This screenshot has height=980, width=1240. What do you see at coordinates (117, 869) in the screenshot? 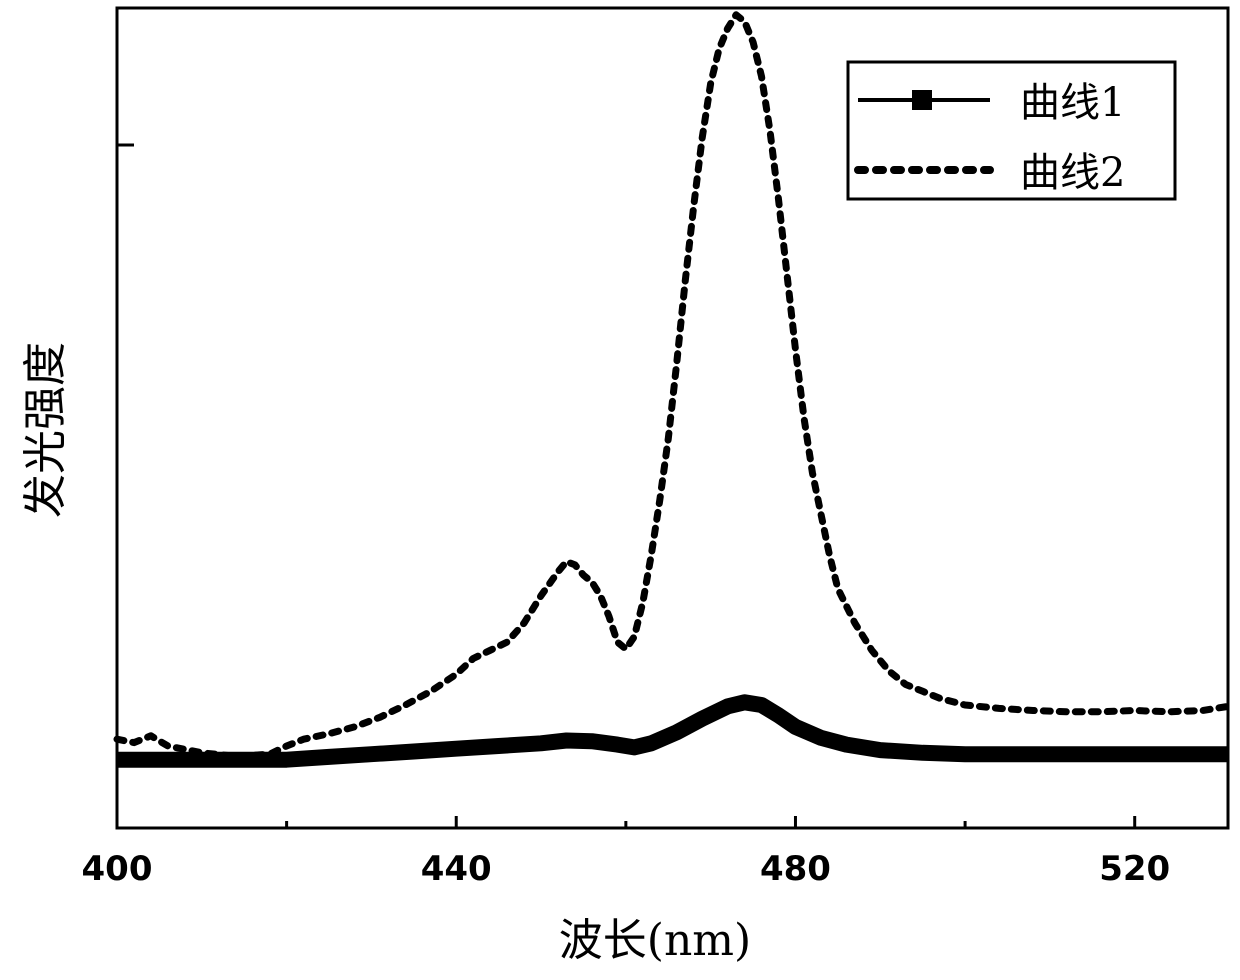
I see `x-tick-label: 400` at bounding box center [117, 869].